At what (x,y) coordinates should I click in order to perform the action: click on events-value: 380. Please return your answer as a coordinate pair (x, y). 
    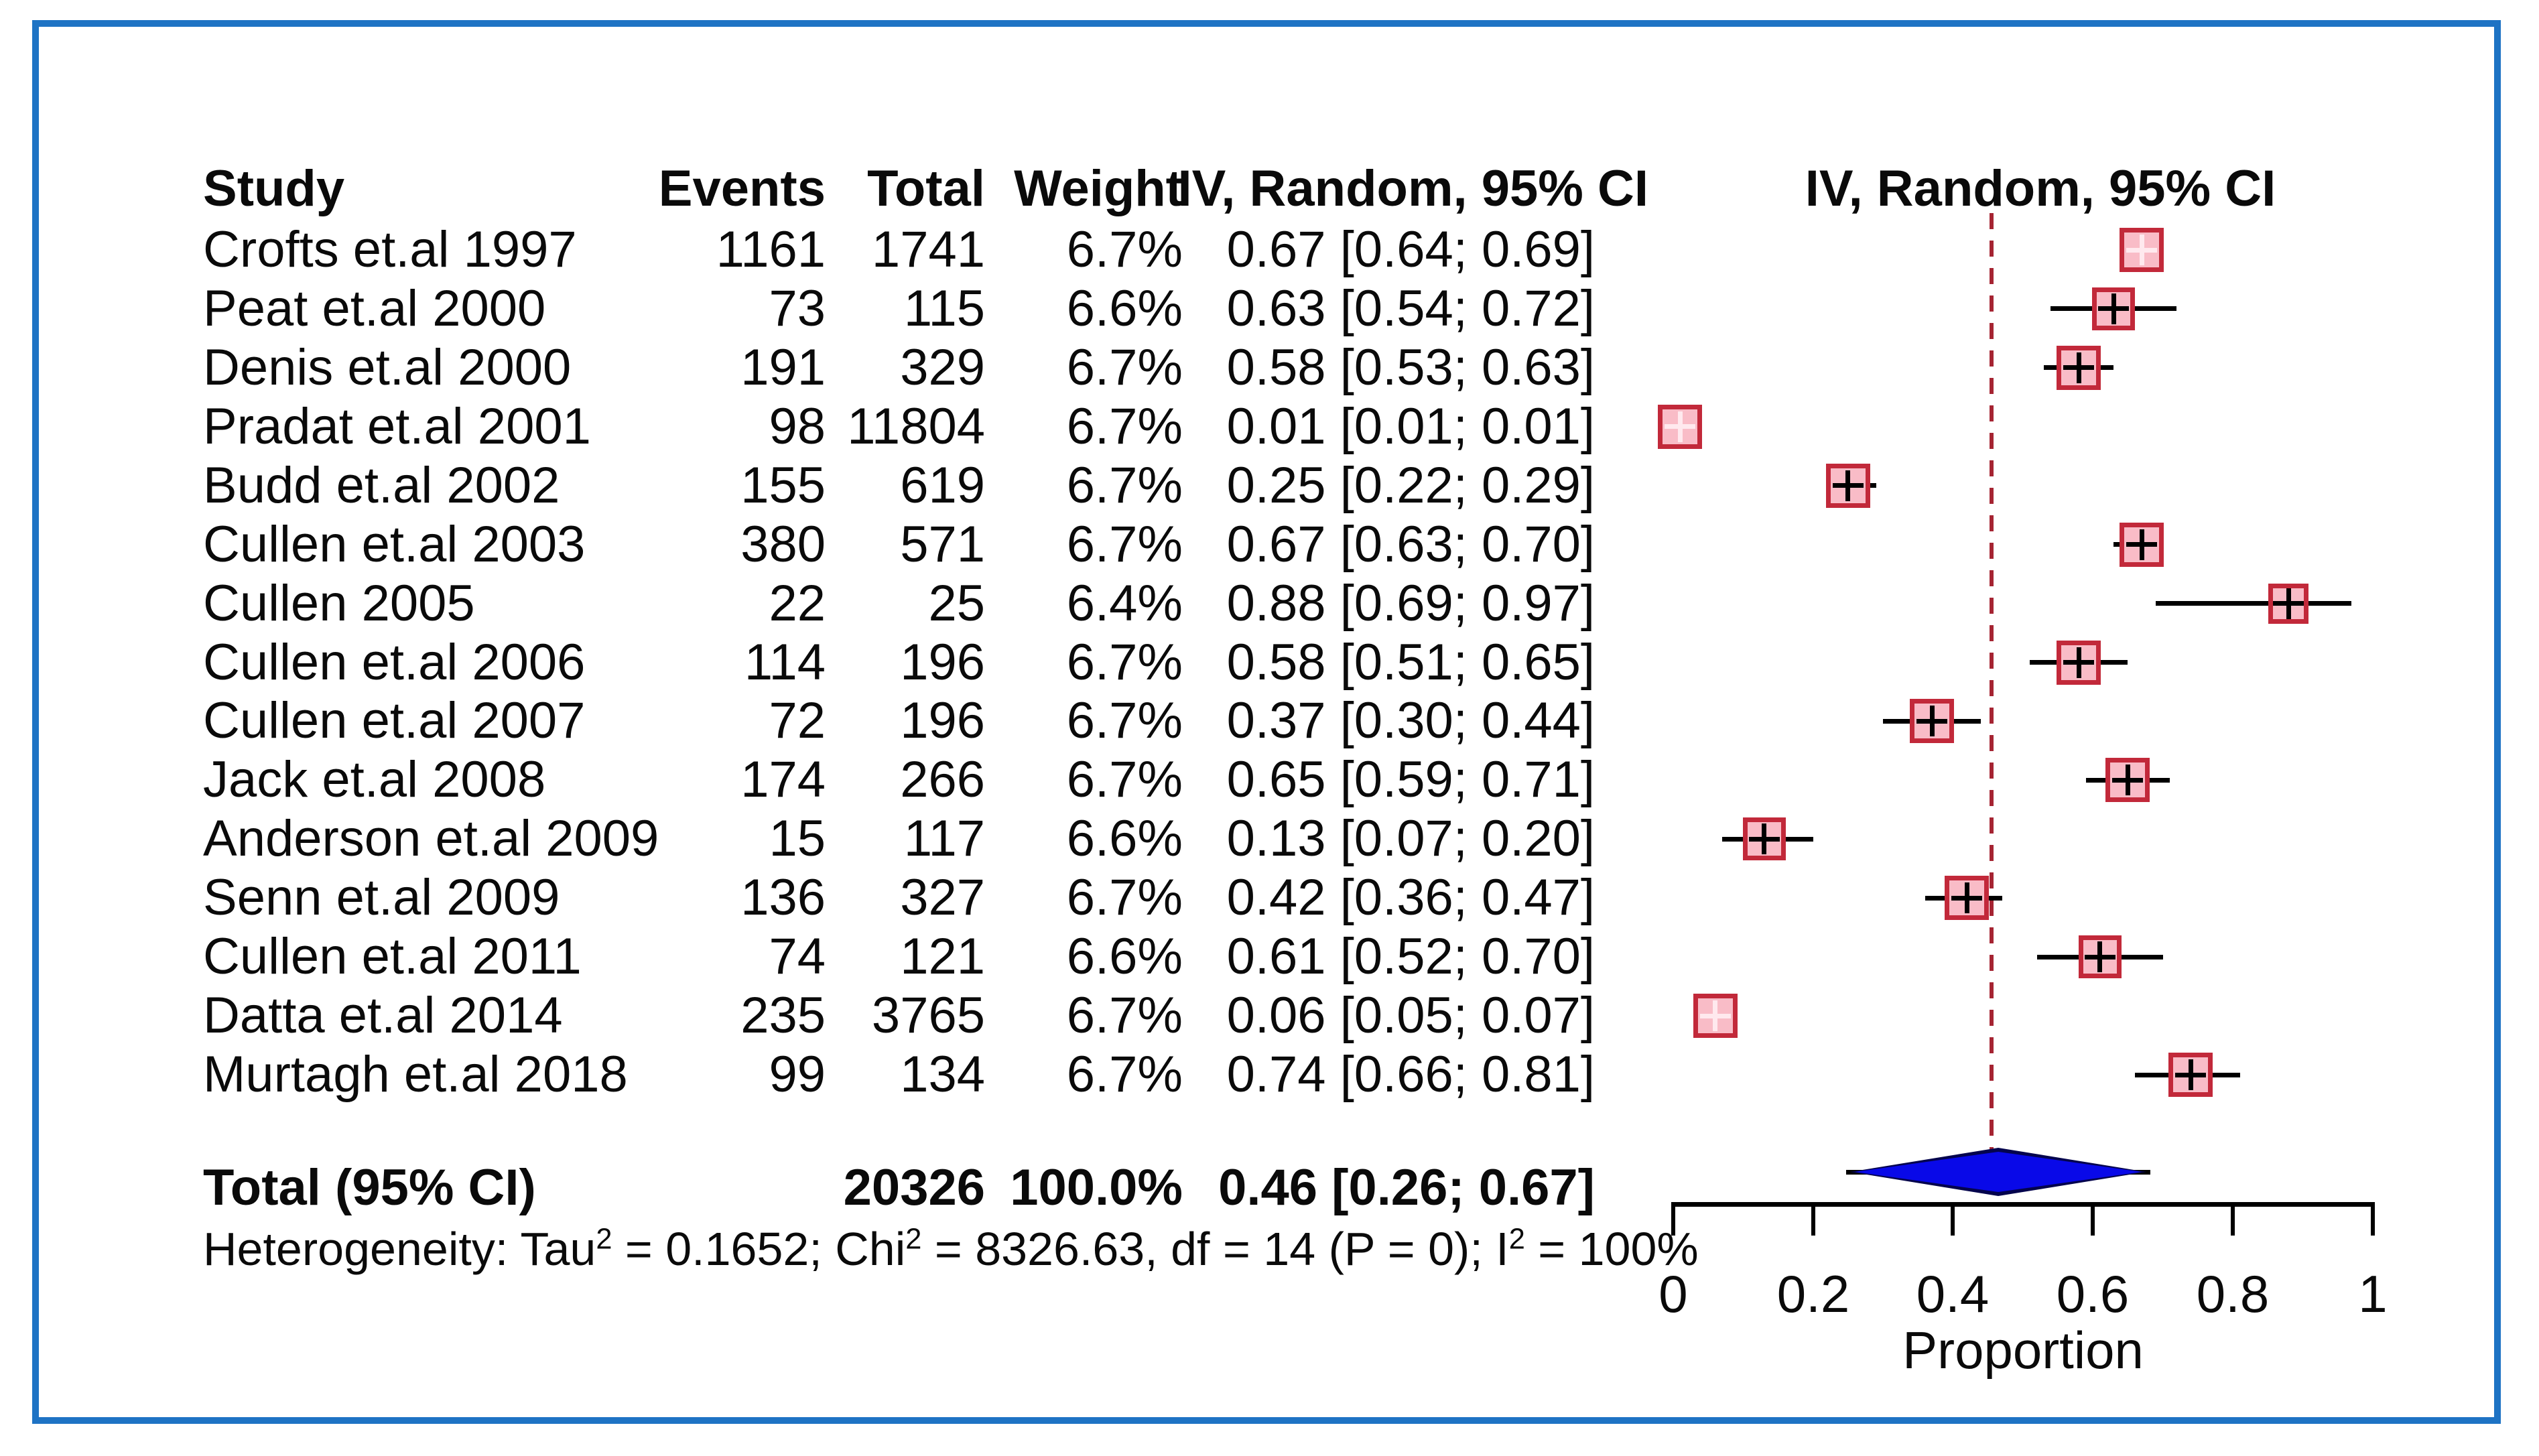
    Looking at the image, I should click on (783, 544).